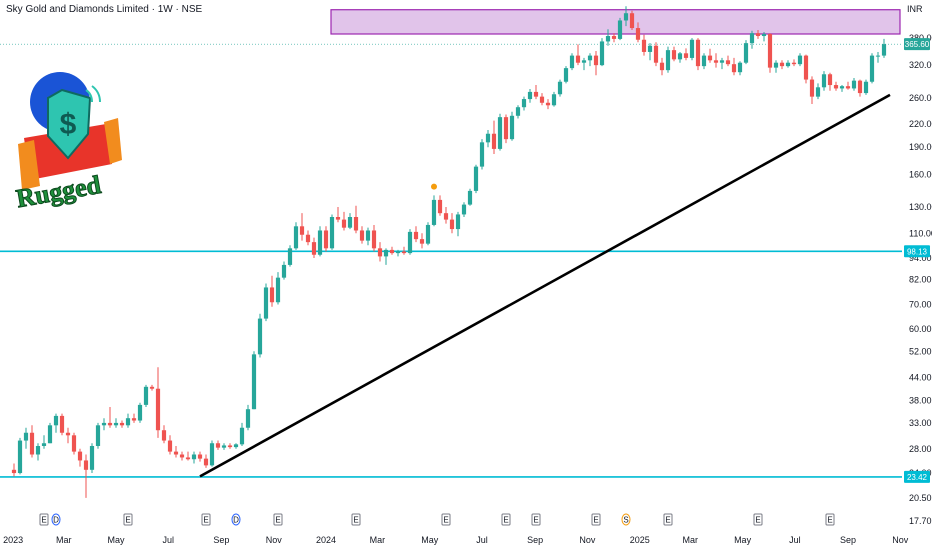 The image size is (932, 550). Describe the element at coordinates (13, 540) in the screenshot. I see `x-tick-label: 2023` at that location.